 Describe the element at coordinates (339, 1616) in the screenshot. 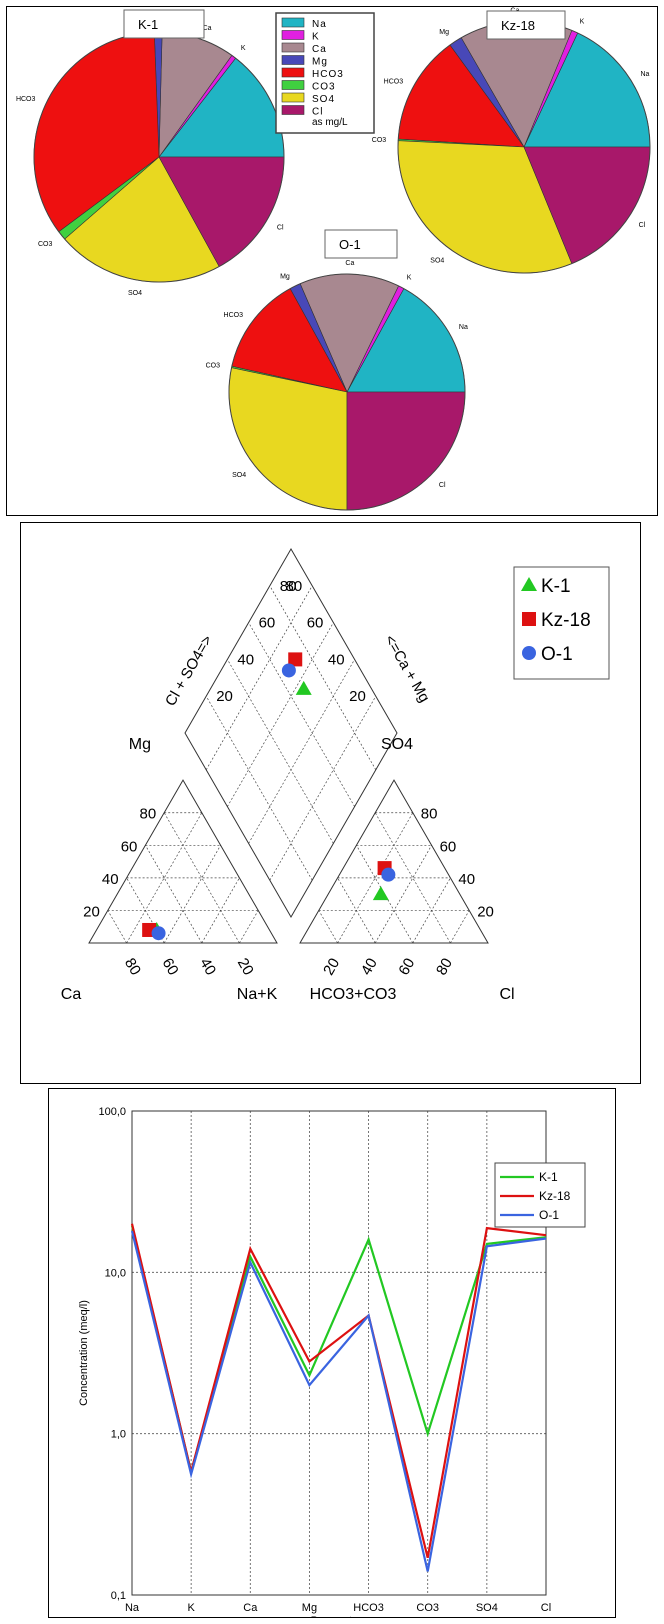

I see `x-axis-label: Parameters` at that location.